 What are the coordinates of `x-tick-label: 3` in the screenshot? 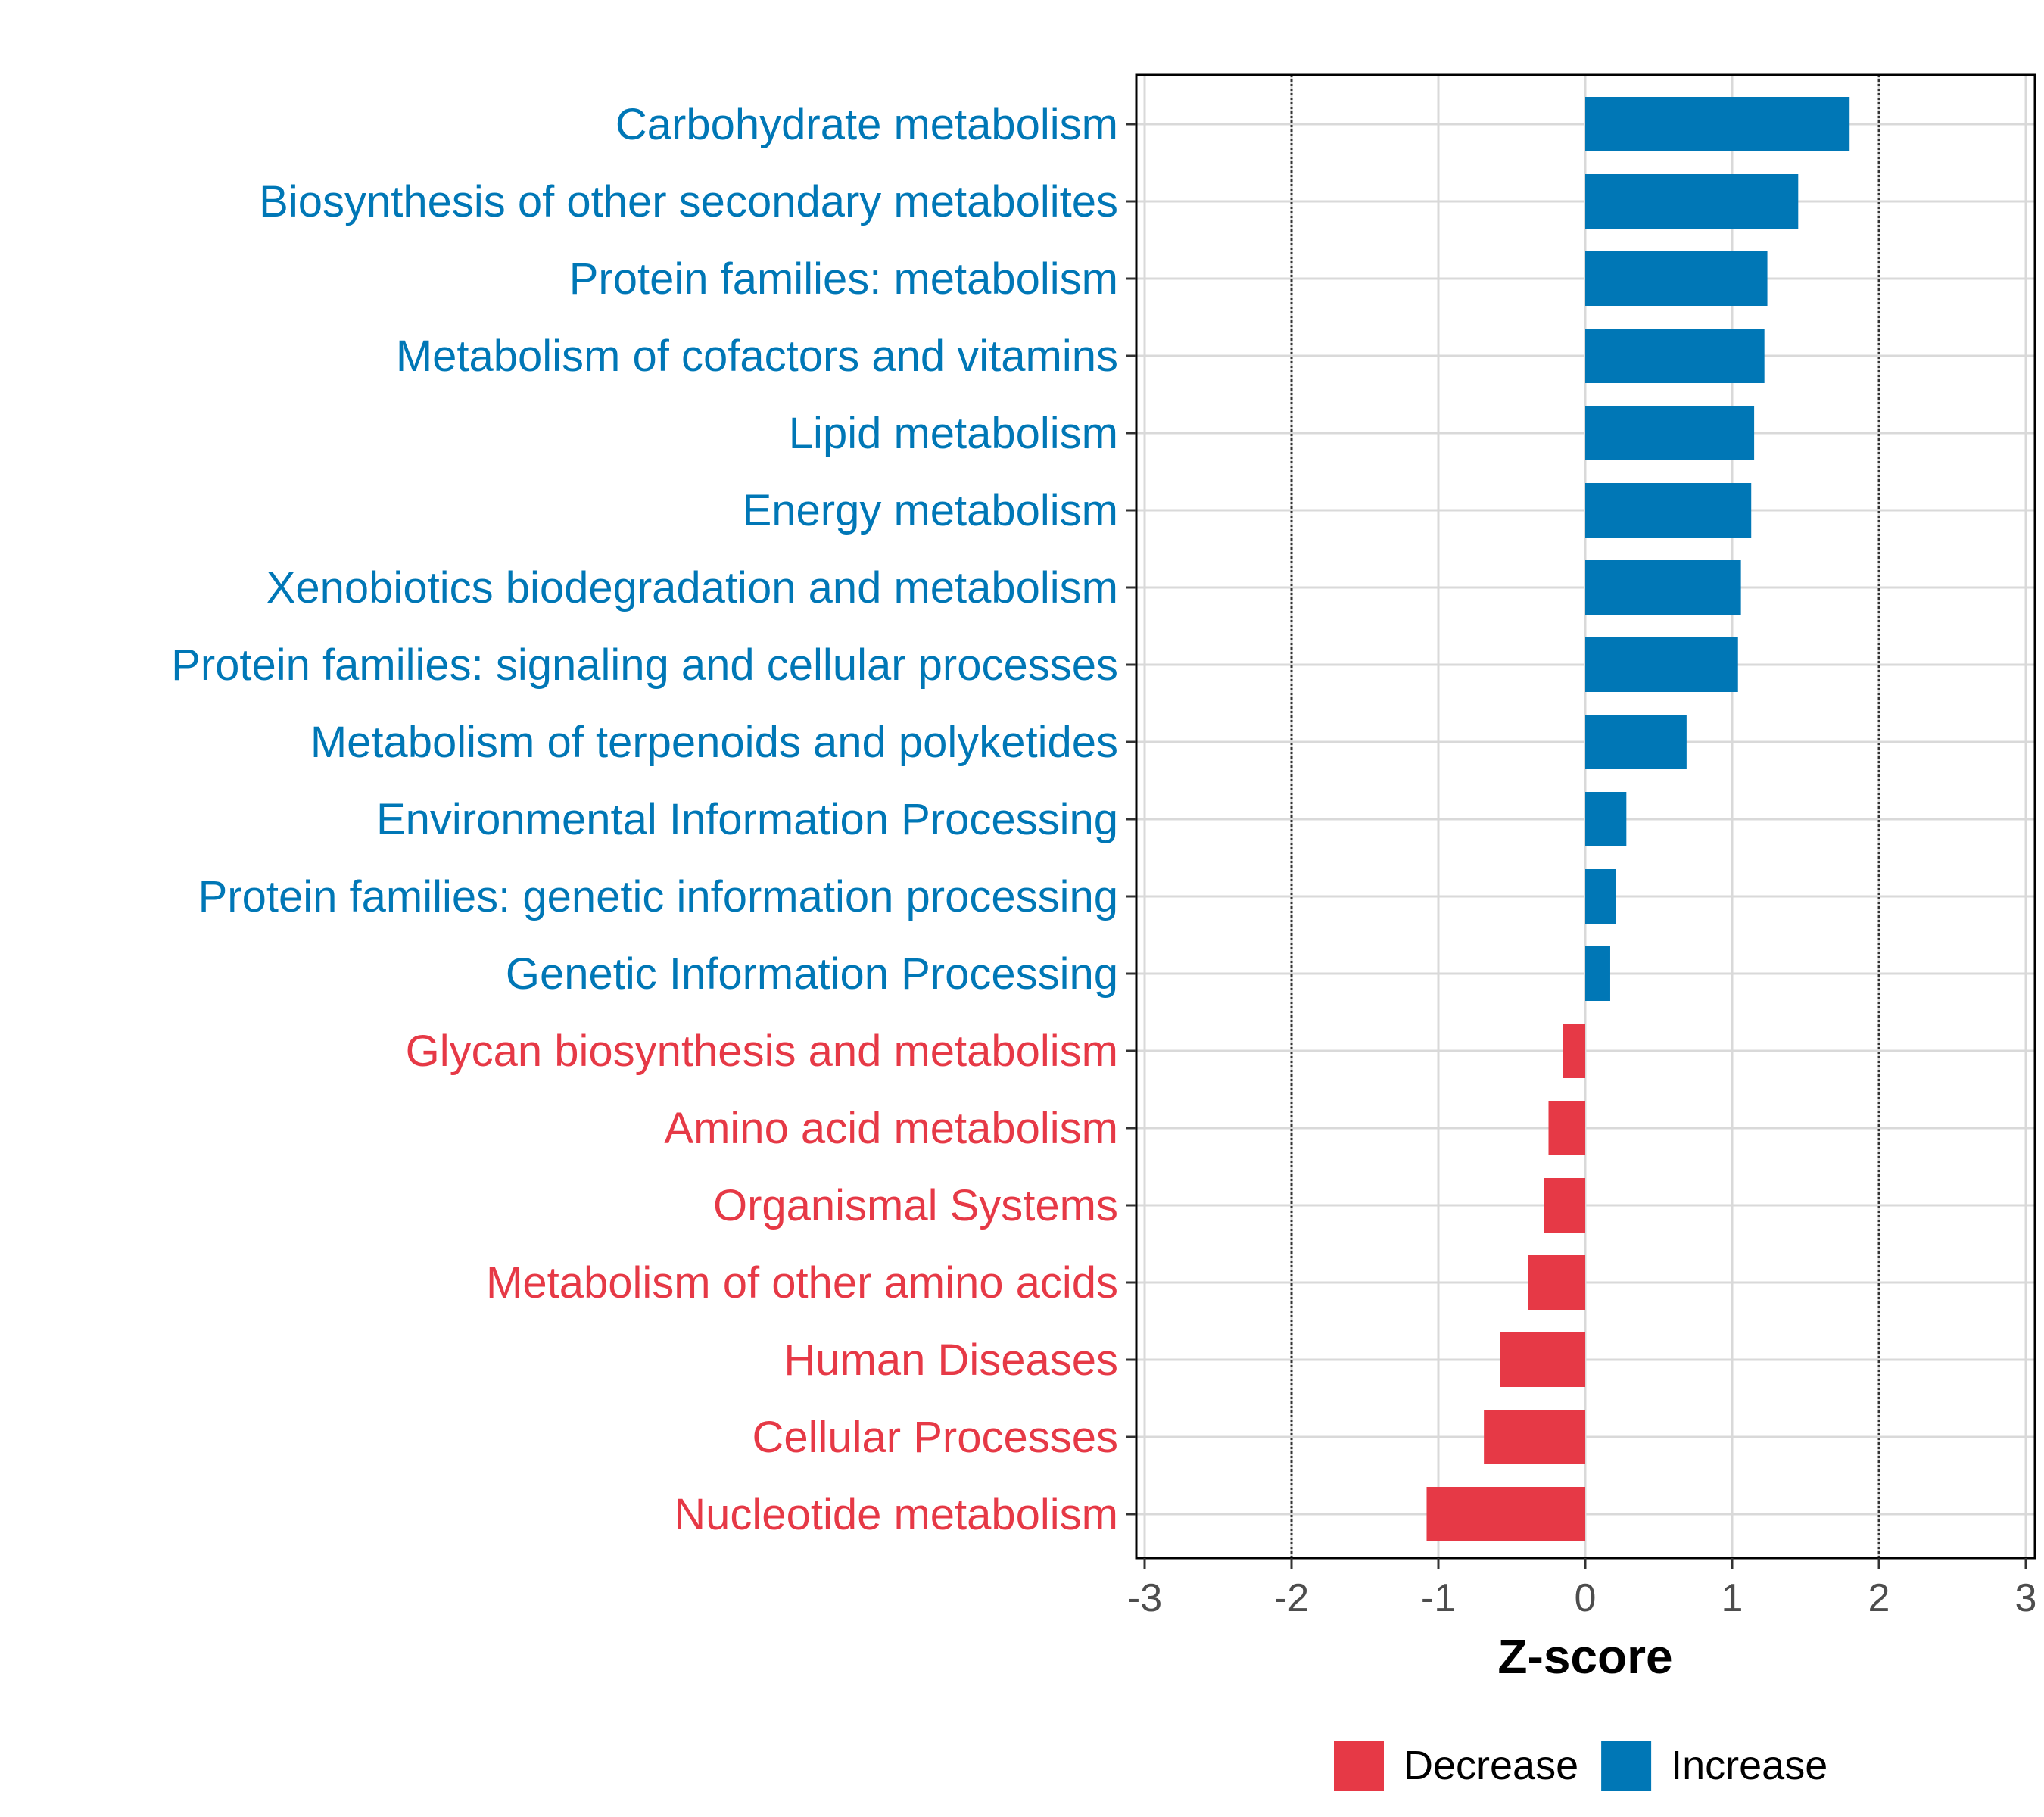 It's located at (2026, 1598).